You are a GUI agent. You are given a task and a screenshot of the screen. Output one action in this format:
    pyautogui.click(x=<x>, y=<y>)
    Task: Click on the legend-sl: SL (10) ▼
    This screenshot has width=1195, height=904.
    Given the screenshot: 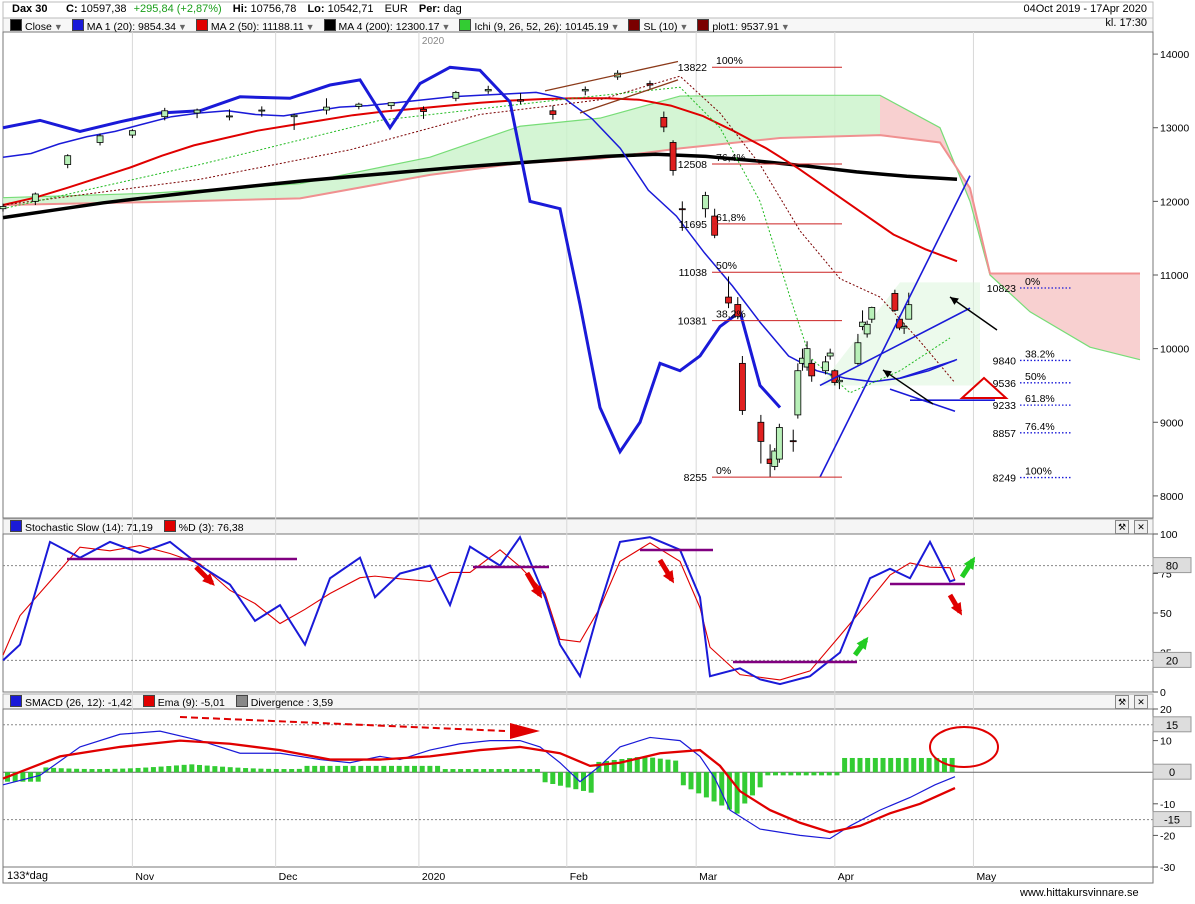 What is the action you would take?
    pyautogui.click(x=661, y=26)
    